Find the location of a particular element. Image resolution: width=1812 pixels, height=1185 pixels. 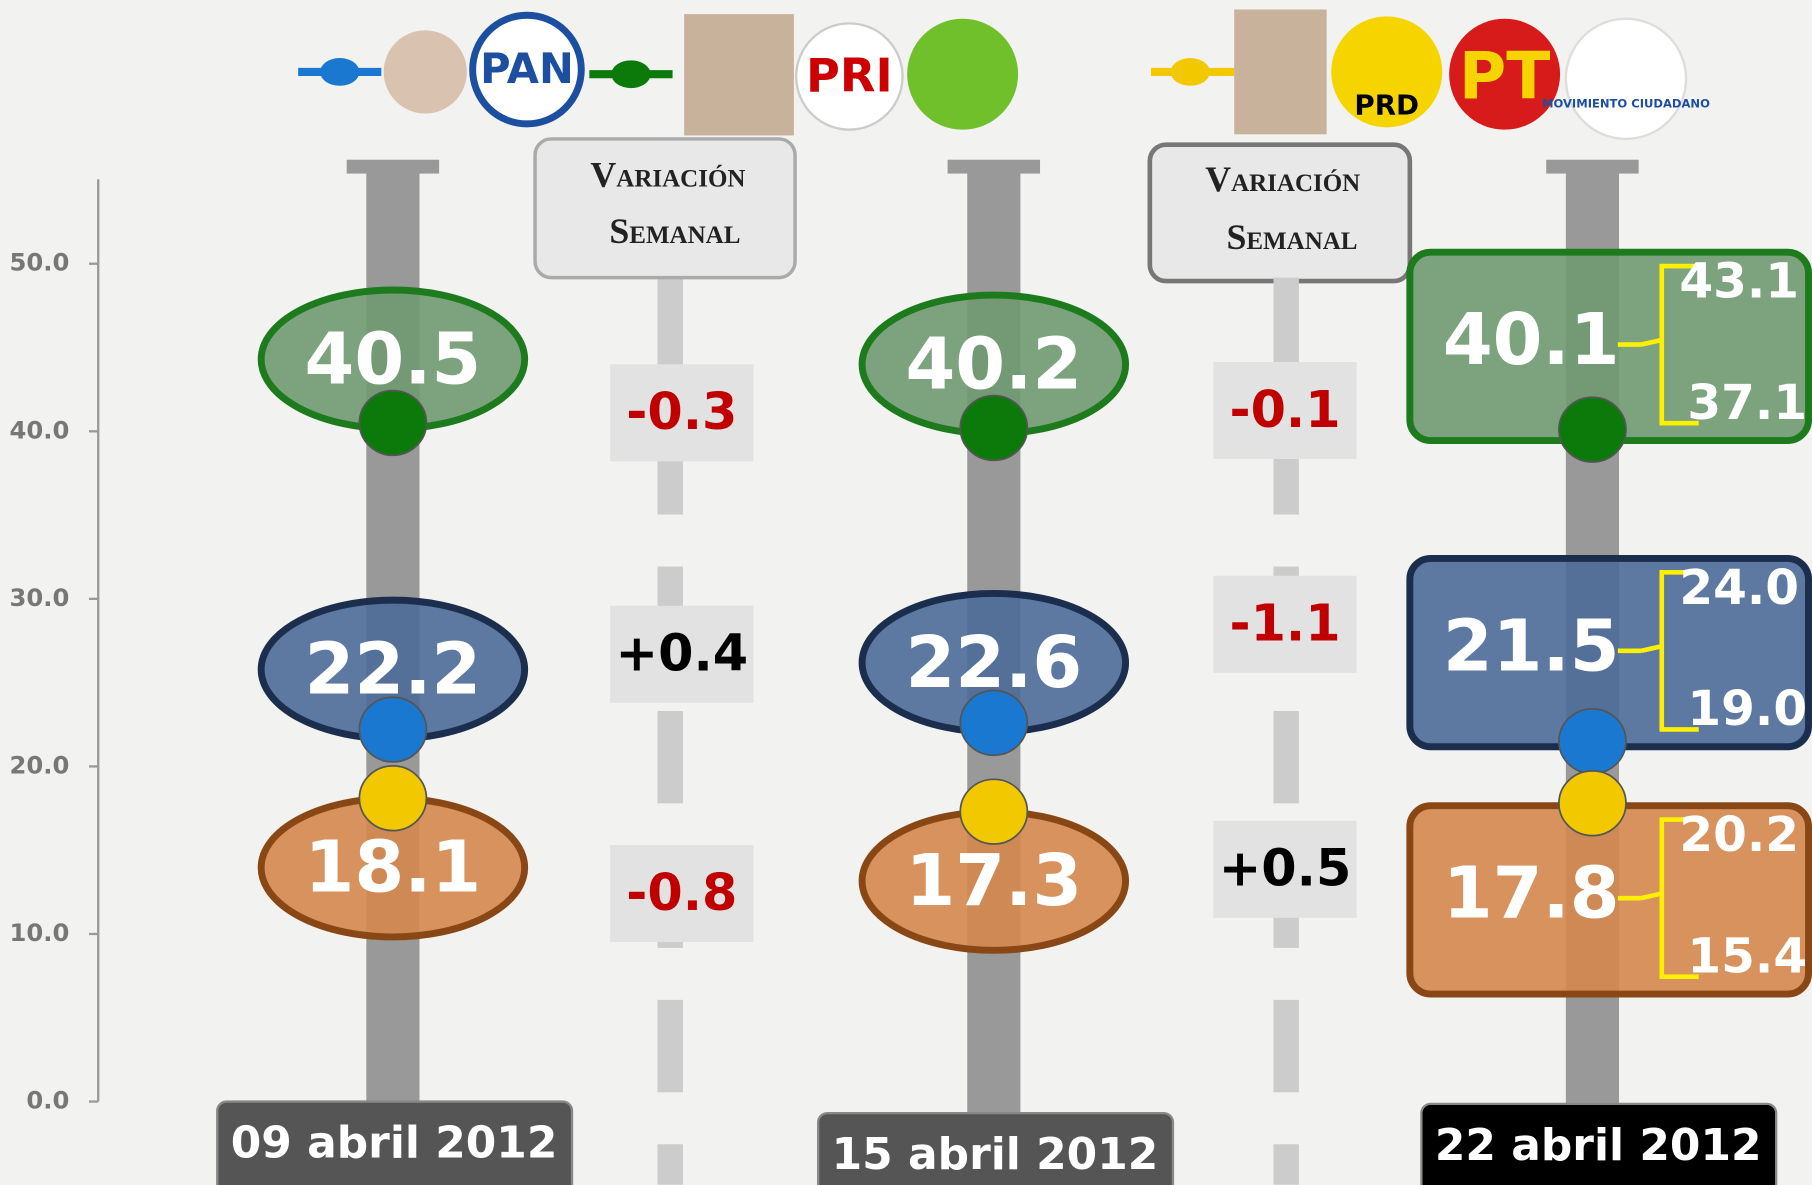

pt-logo is located at coordinates (1505, 74).